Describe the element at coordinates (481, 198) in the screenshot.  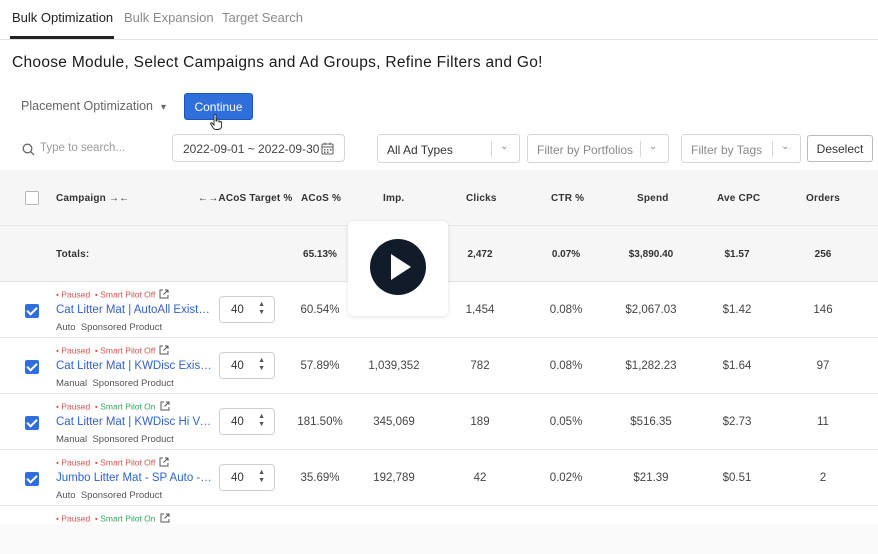
I see `col-clicks: Clicks` at that location.